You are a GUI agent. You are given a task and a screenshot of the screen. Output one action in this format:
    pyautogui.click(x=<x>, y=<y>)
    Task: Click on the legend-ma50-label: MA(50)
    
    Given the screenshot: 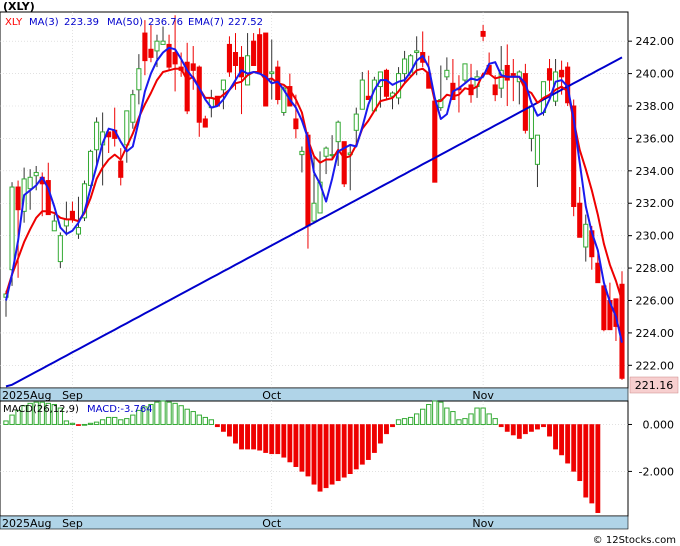 What is the action you would take?
    pyautogui.click(x=125, y=22)
    